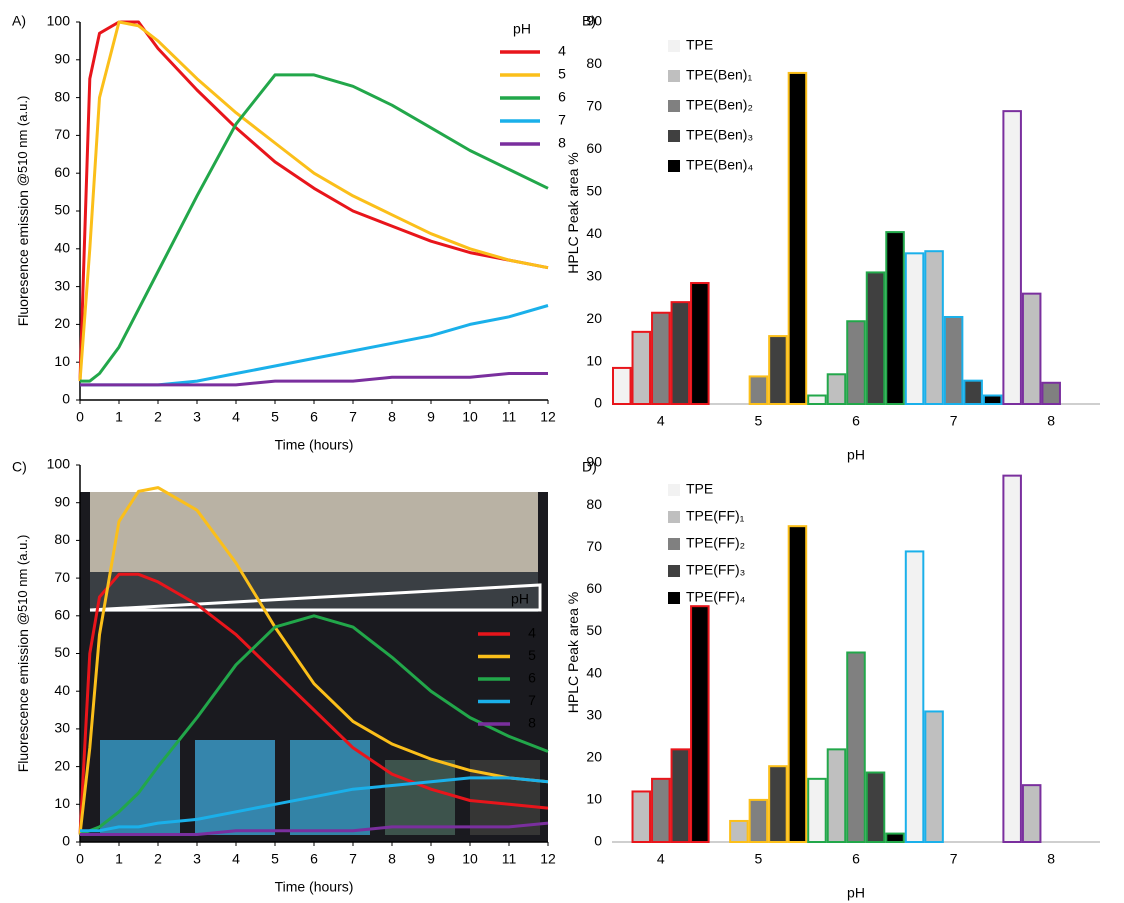  I want to click on x-tick-label: 0, so click(80, 859).